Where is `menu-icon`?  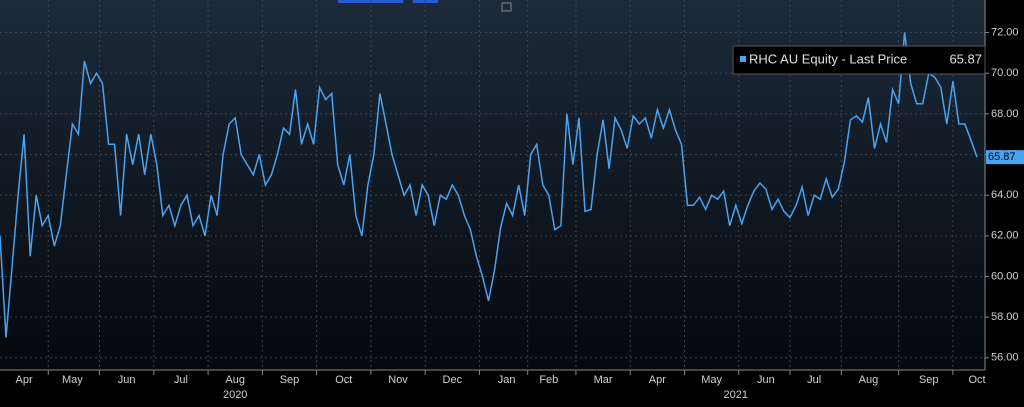 menu-icon is located at coordinates (506, 7).